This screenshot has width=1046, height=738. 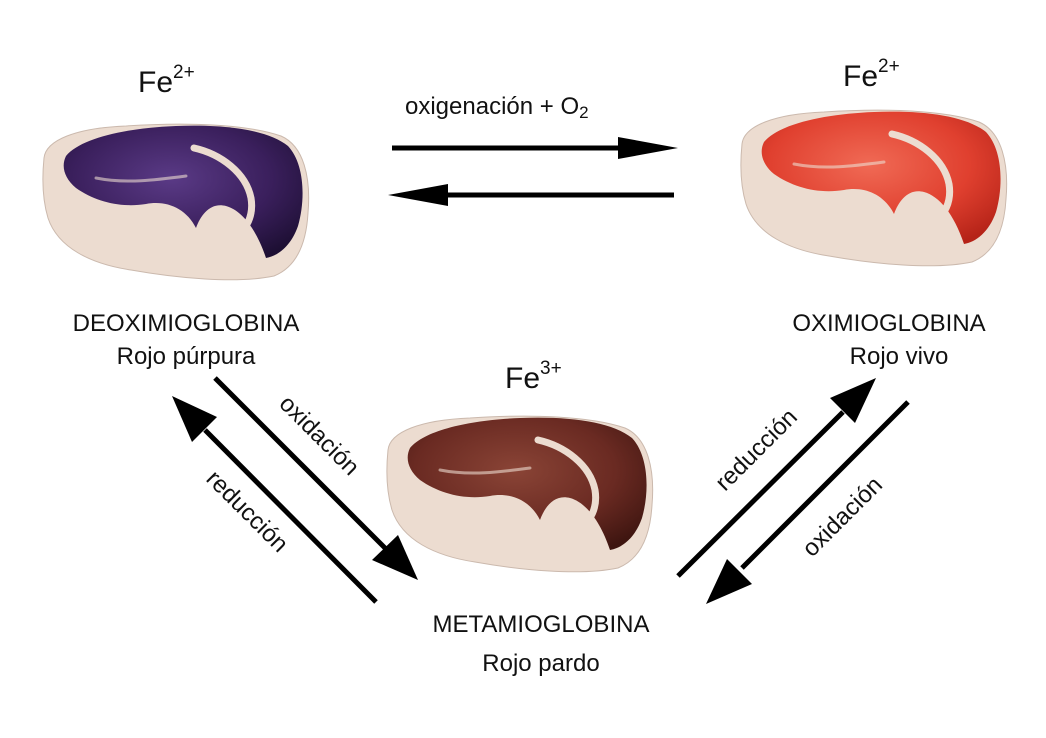 I want to click on met-to-deoxy-reduction-arrow, so click(x=275, y=500).